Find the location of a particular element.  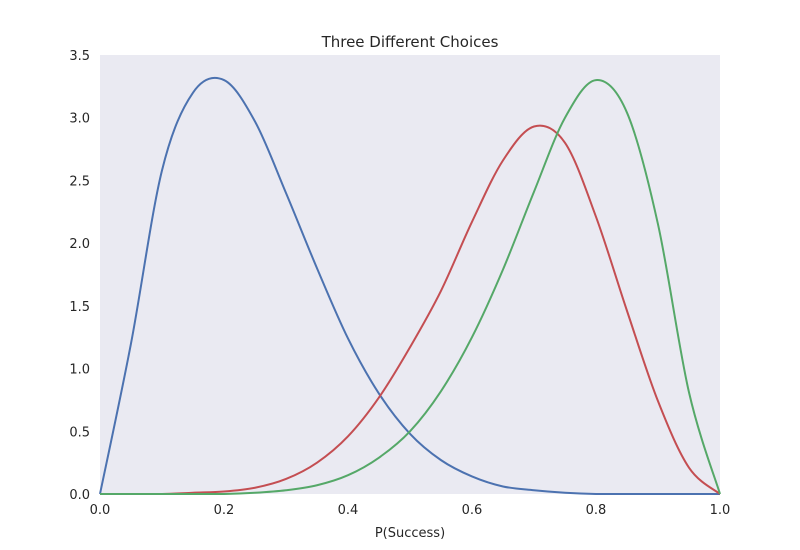

y-tick-label: 0.0 is located at coordinates (79, 495).